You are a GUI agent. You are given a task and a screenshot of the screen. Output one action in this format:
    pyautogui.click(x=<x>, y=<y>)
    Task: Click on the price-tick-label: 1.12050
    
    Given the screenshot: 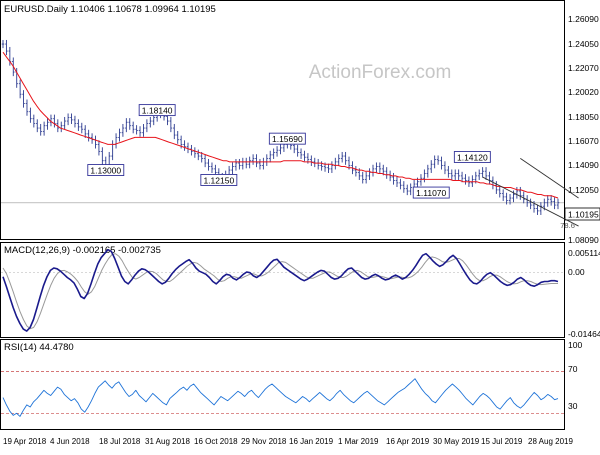 What is the action you would take?
    pyautogui.click(x=583, y=190)
    